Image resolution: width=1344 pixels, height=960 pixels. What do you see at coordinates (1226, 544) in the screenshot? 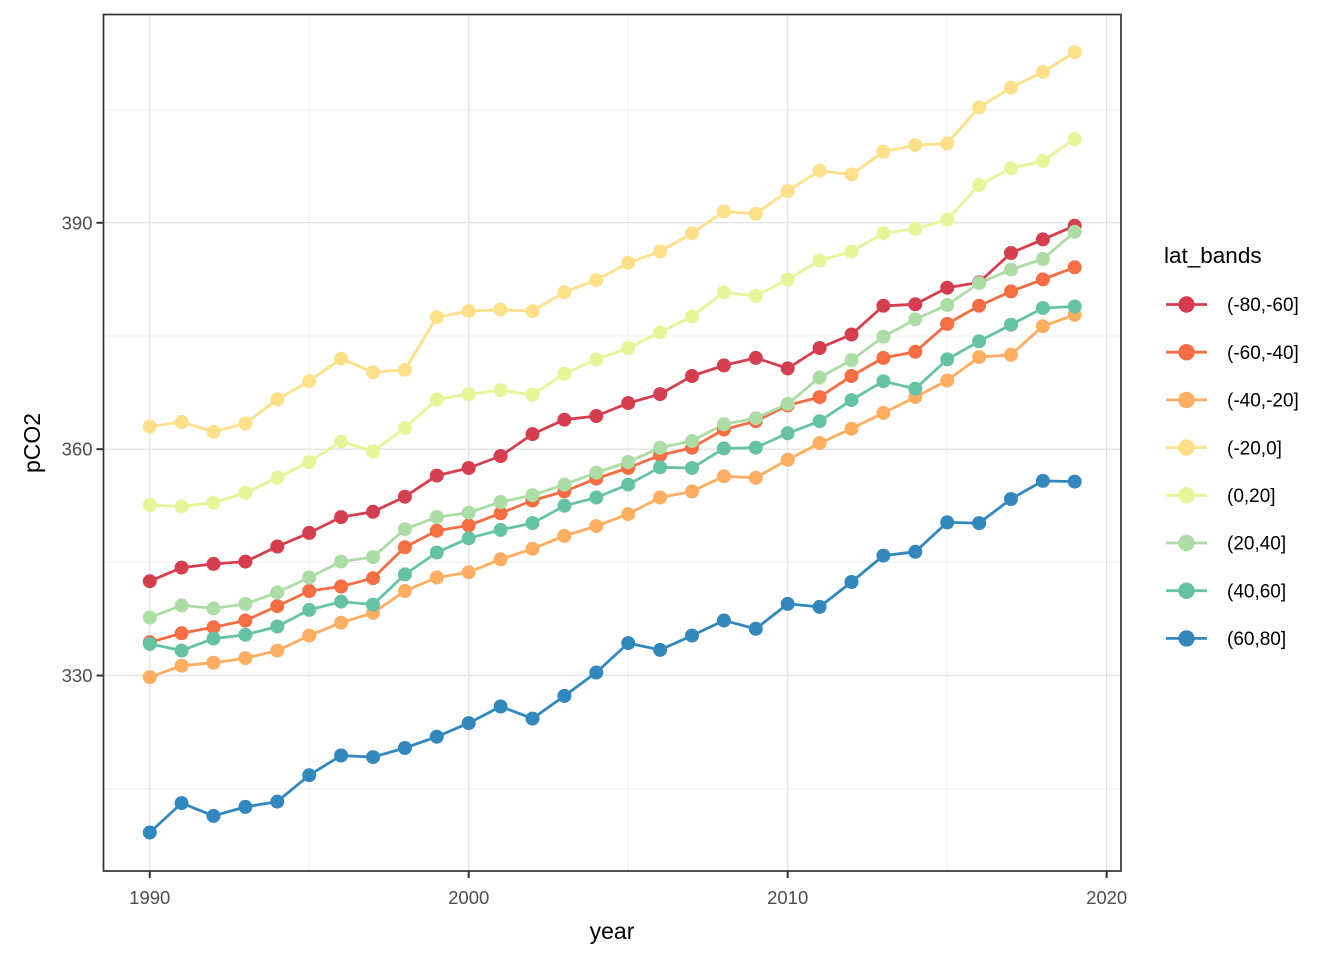
I see `legend-item: (20,40]` at bounding box center [1226, 544].